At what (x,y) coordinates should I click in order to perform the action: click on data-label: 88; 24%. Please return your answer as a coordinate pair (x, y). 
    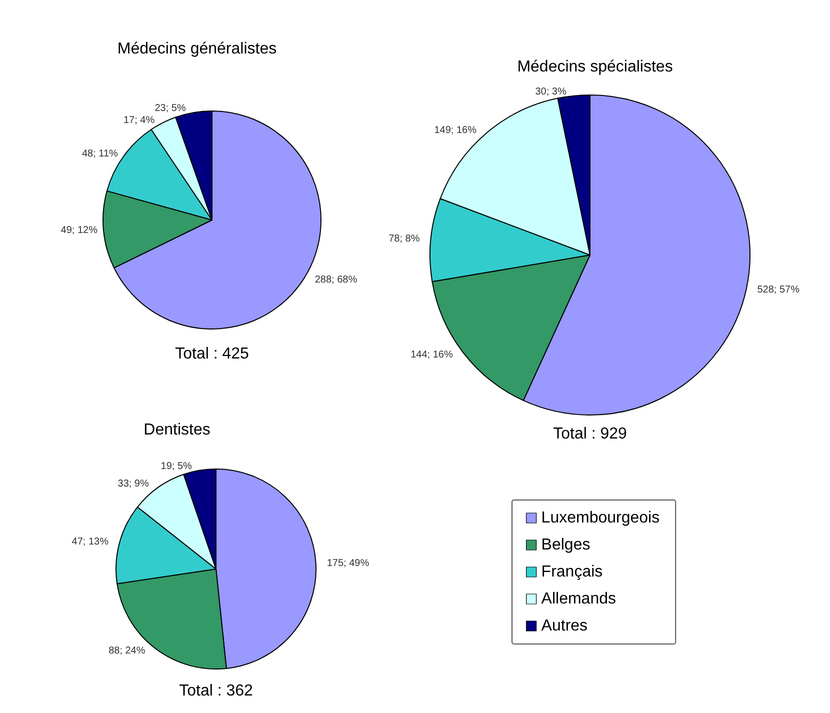
    Looking at the image, I should click on (127, 651).